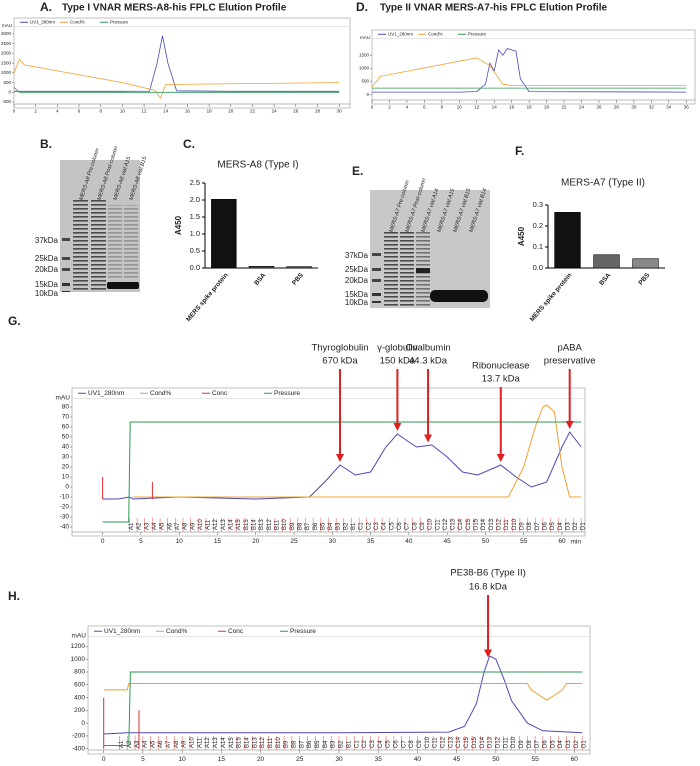 The image size is (700, 766). Describe the element at coordinates (66, 467) in the screenshot. I see `y-tick-label: 20` at that location.